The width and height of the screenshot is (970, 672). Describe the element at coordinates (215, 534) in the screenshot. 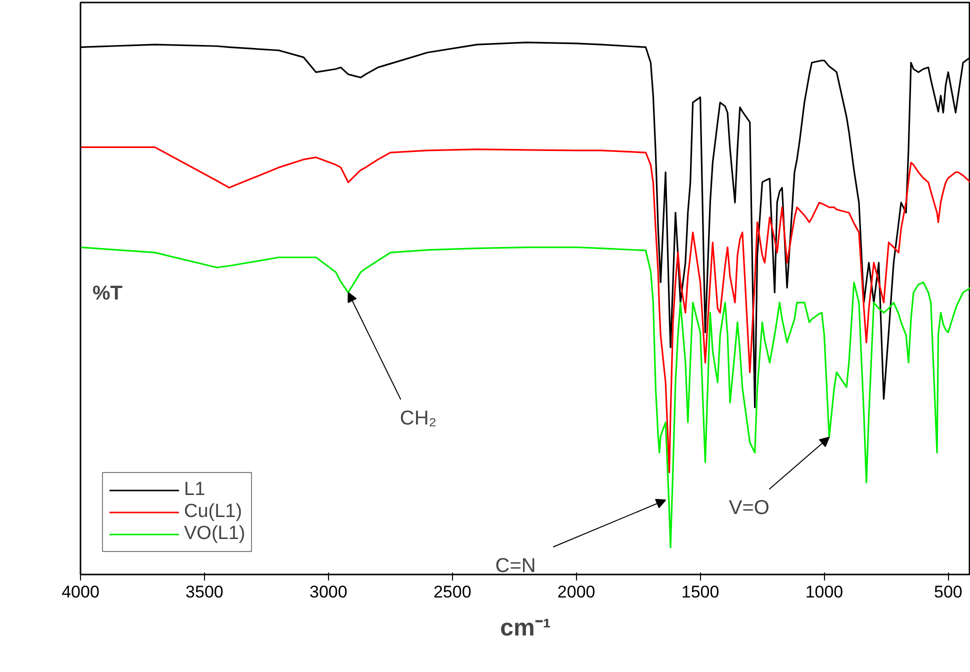

I see `legend-label: VO(L1)` at that location.